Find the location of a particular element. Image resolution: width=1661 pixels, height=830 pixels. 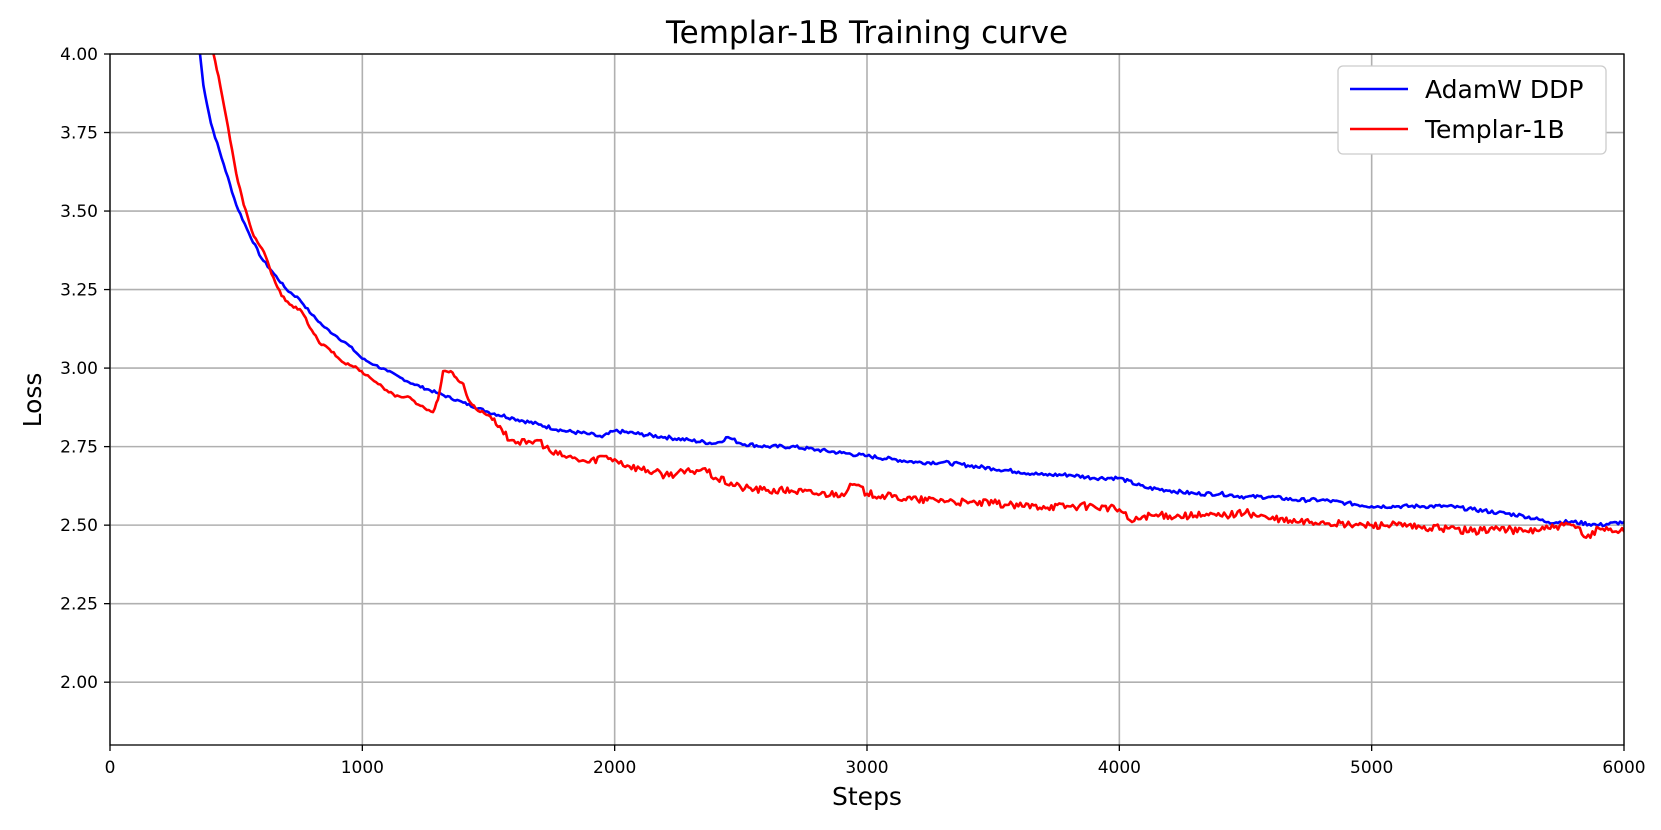

y-tick-label: 3.75 is located at coordinates (79, 134).